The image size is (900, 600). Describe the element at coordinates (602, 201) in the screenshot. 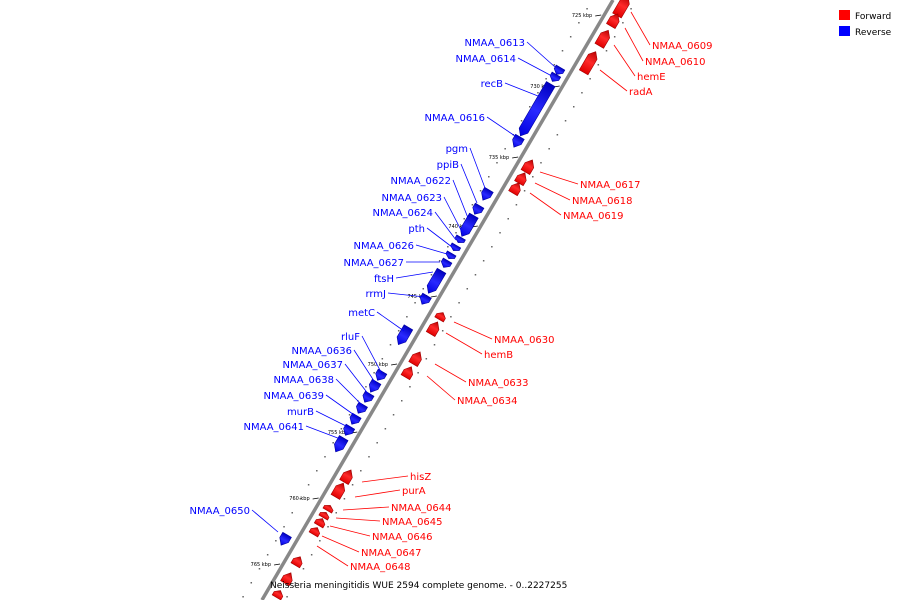

I see `gene-label: NMAA_0618` at that location.